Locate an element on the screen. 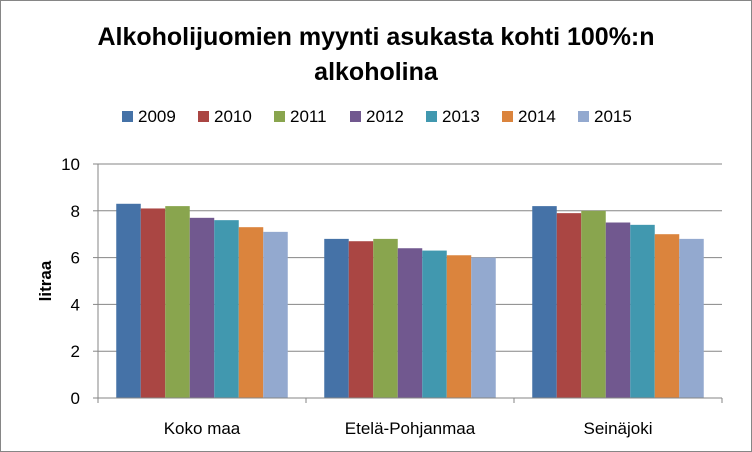  legend-swatch-2009 is located at coordinates (127, 116).